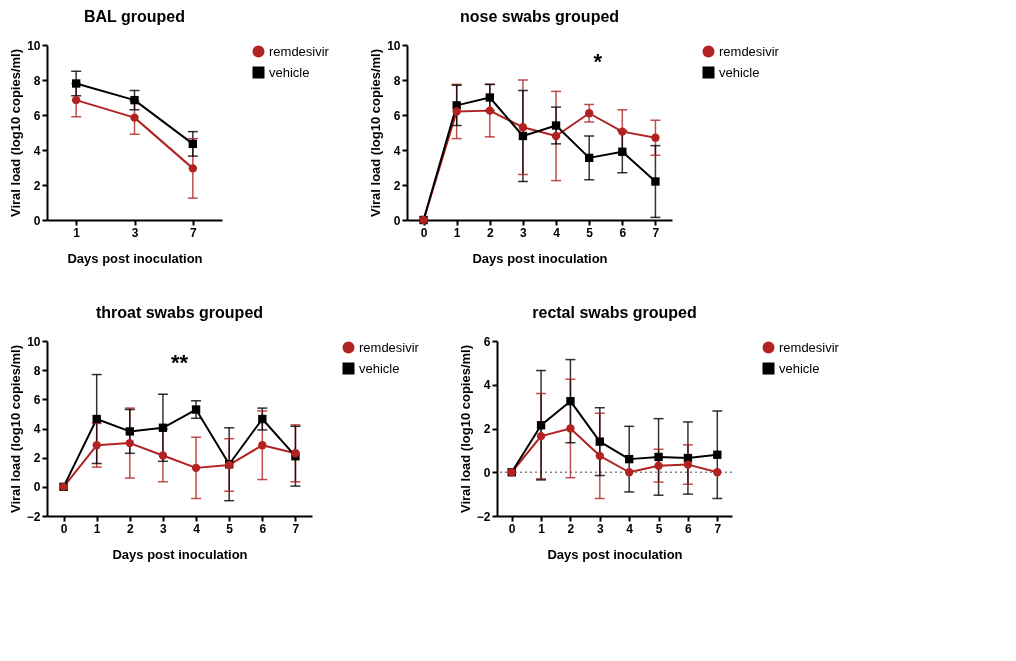  What do you see at coordinates (614, 312) in the screenshot?
I see `chart-title: rectal swabs grouped` at bounding box center [614, 312].